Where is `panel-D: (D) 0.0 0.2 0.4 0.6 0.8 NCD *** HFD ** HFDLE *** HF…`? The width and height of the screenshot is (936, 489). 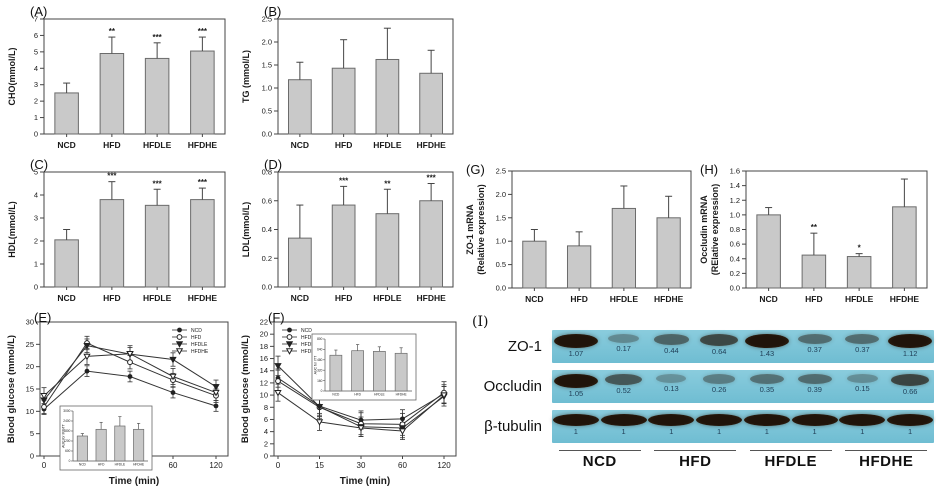 panel-D: (D) 0.0 0.2 0.4 0.6 0.8 NCD *** HFD ** HFDLE *** HF… is located at coordinates (349, 232).